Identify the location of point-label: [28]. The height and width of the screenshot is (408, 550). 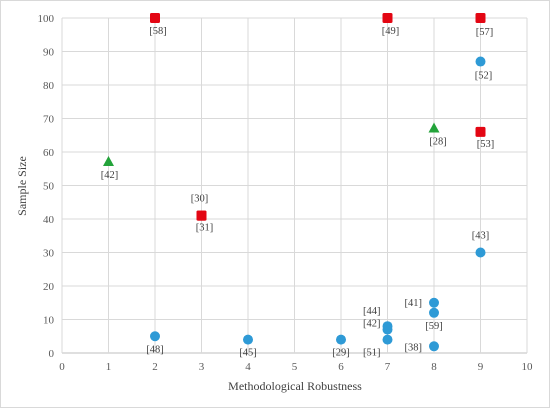
(438, 142).